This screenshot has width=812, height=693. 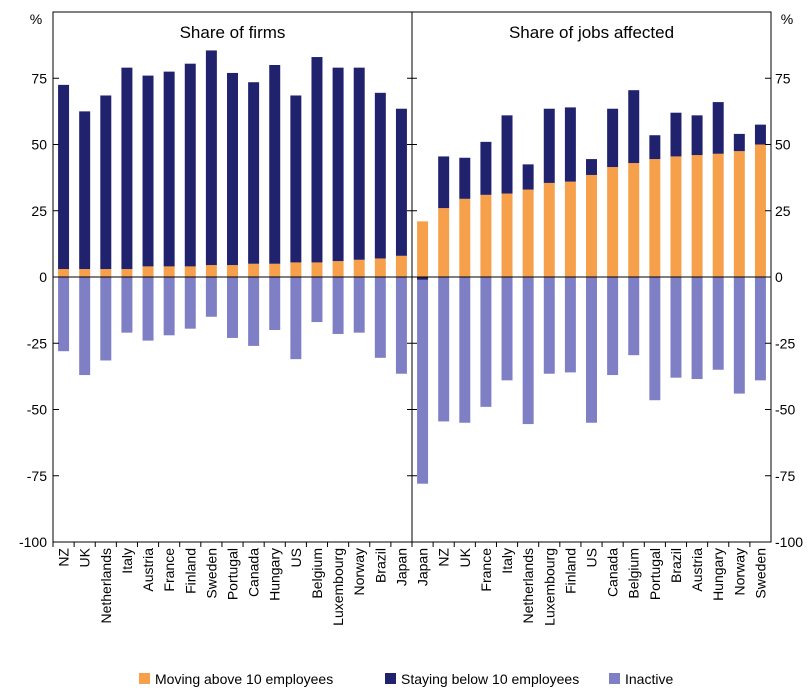 I want to click on category-label: France, so click(x=169, y=570).